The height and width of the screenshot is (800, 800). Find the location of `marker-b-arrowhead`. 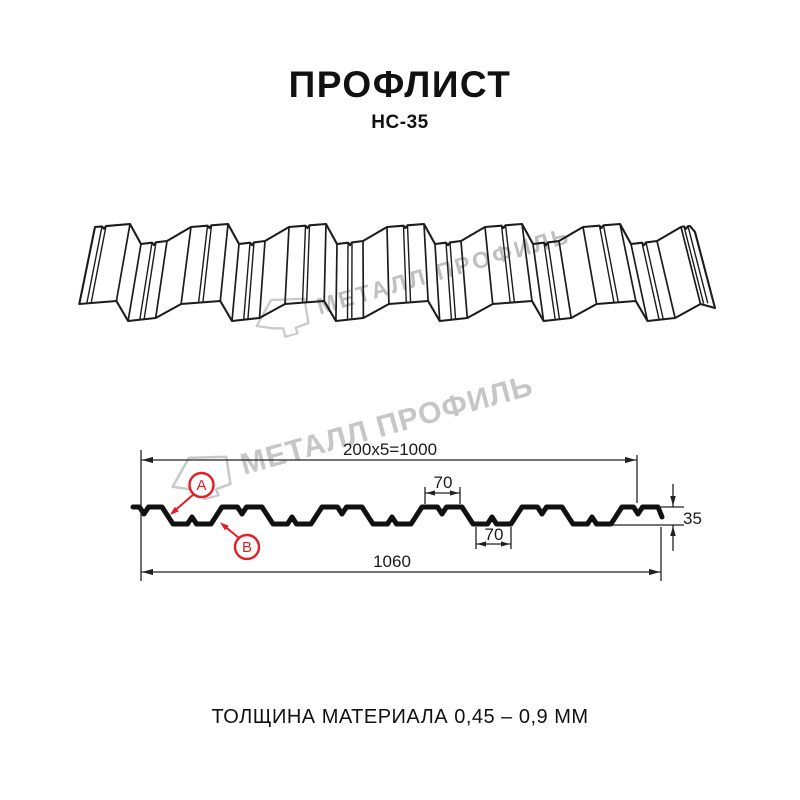

marker-b-arrowhead is located at coordinates (224, 526).